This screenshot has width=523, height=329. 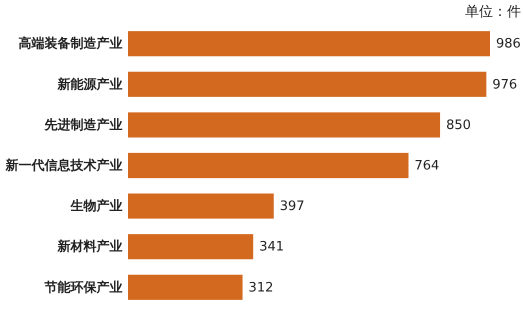 I want to click on y-tick-label: 新一代信息技术产业, so click(x=63, y=166).